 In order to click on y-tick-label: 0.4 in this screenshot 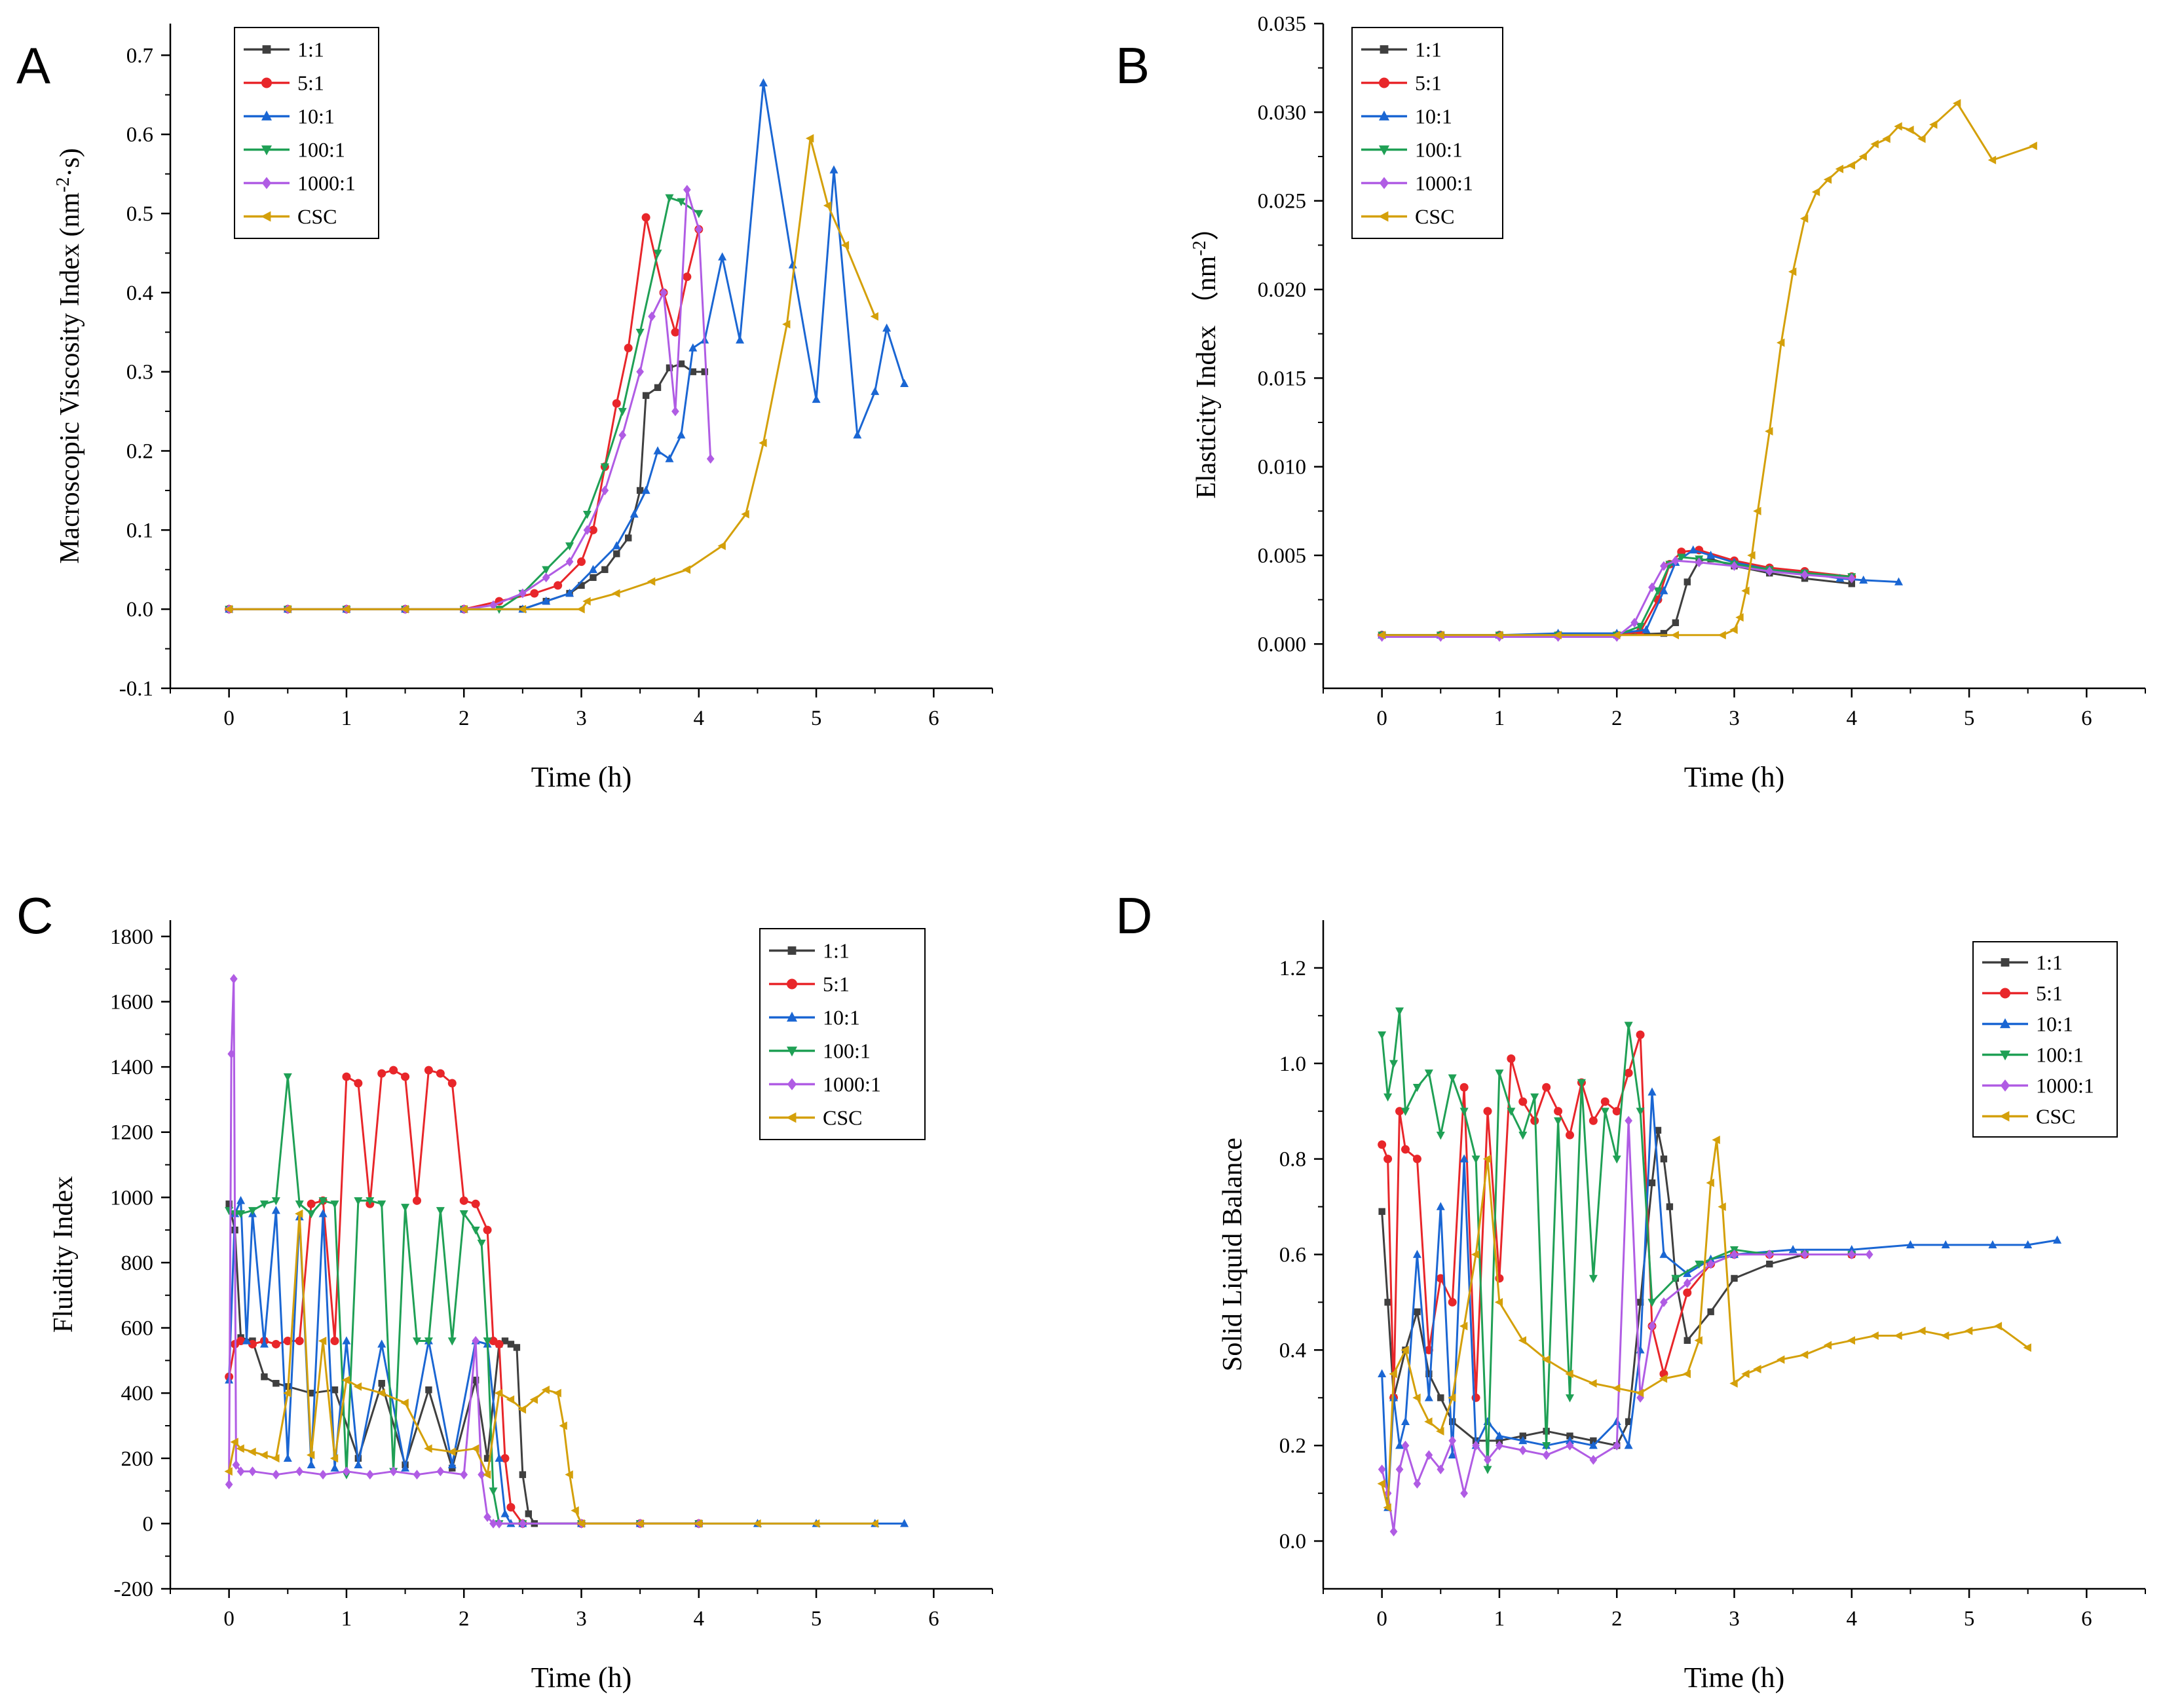, I will do `click(139, 293)`.